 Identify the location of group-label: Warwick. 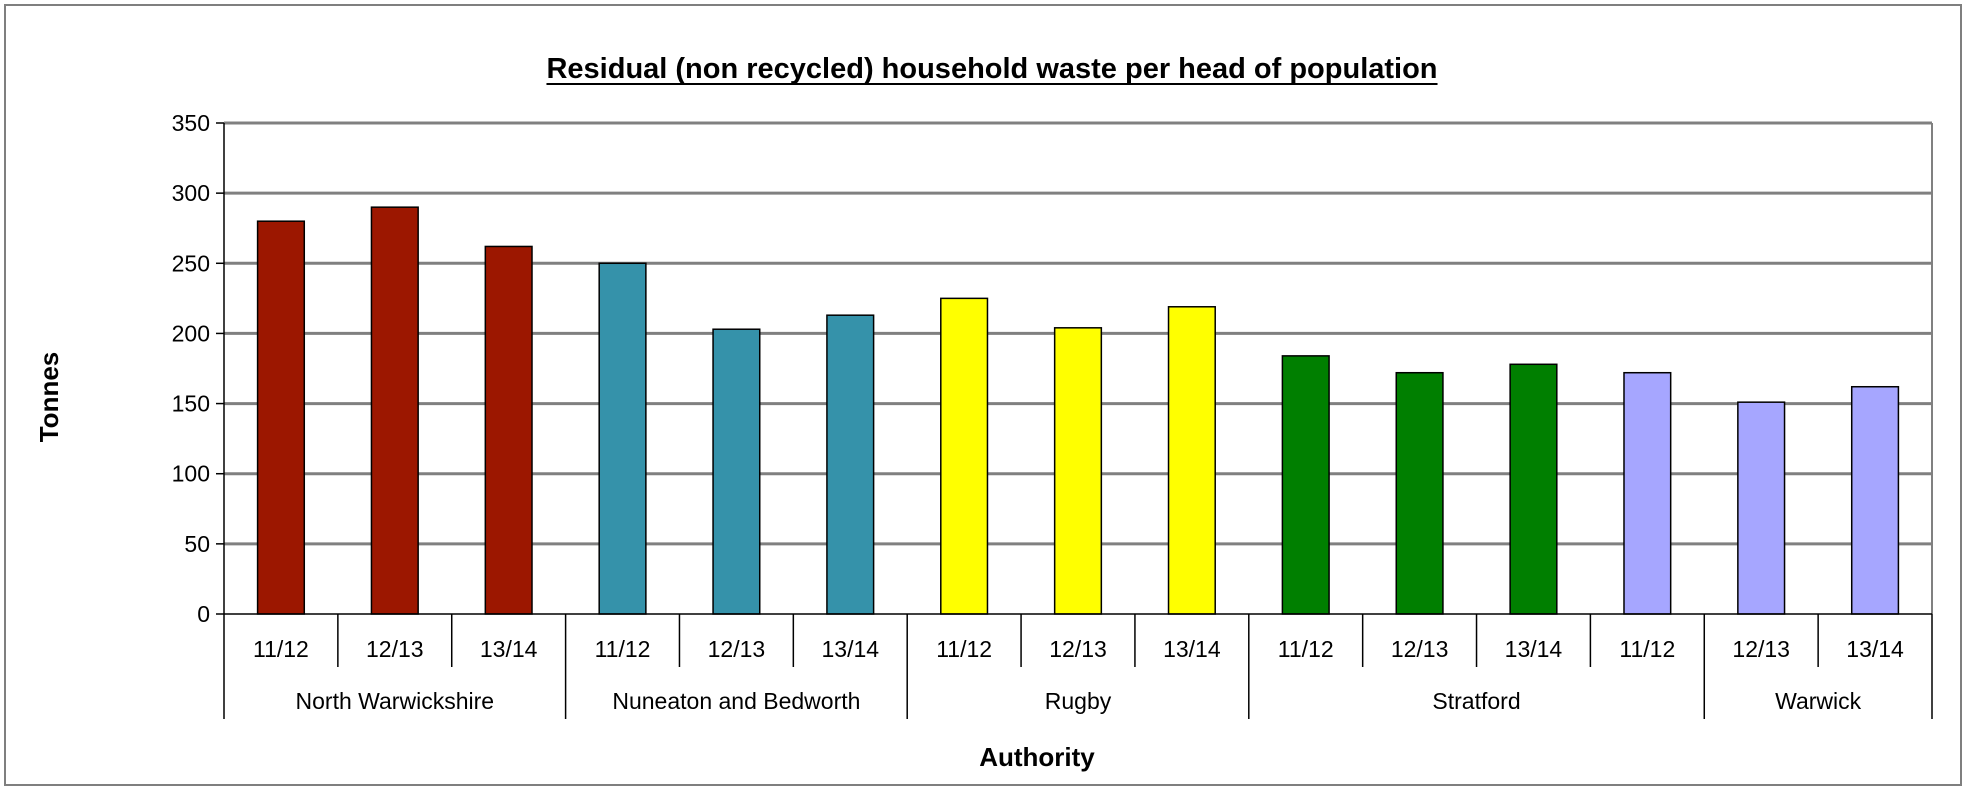
(1818, 701).